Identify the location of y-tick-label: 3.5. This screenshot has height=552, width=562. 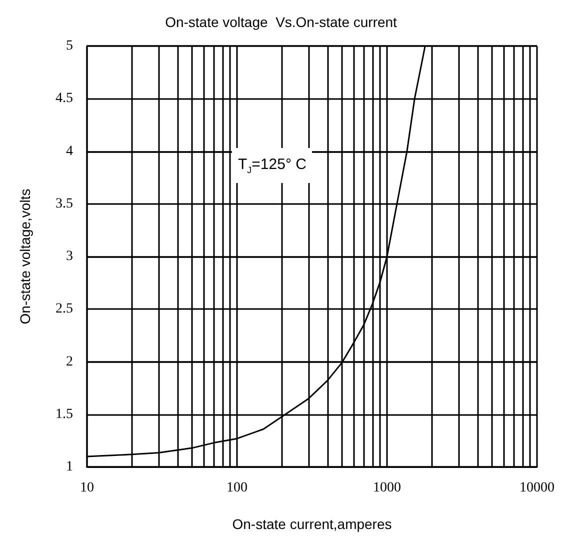
(64, 204).